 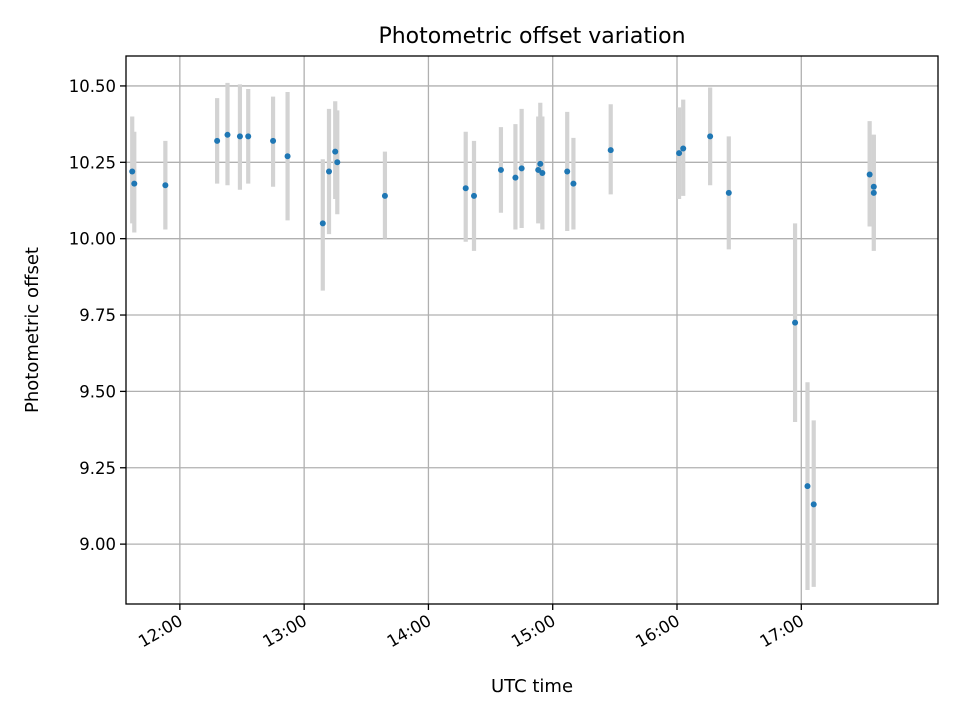 I want to click on y-tick-label: 9.25, so click(x=97, y=468).